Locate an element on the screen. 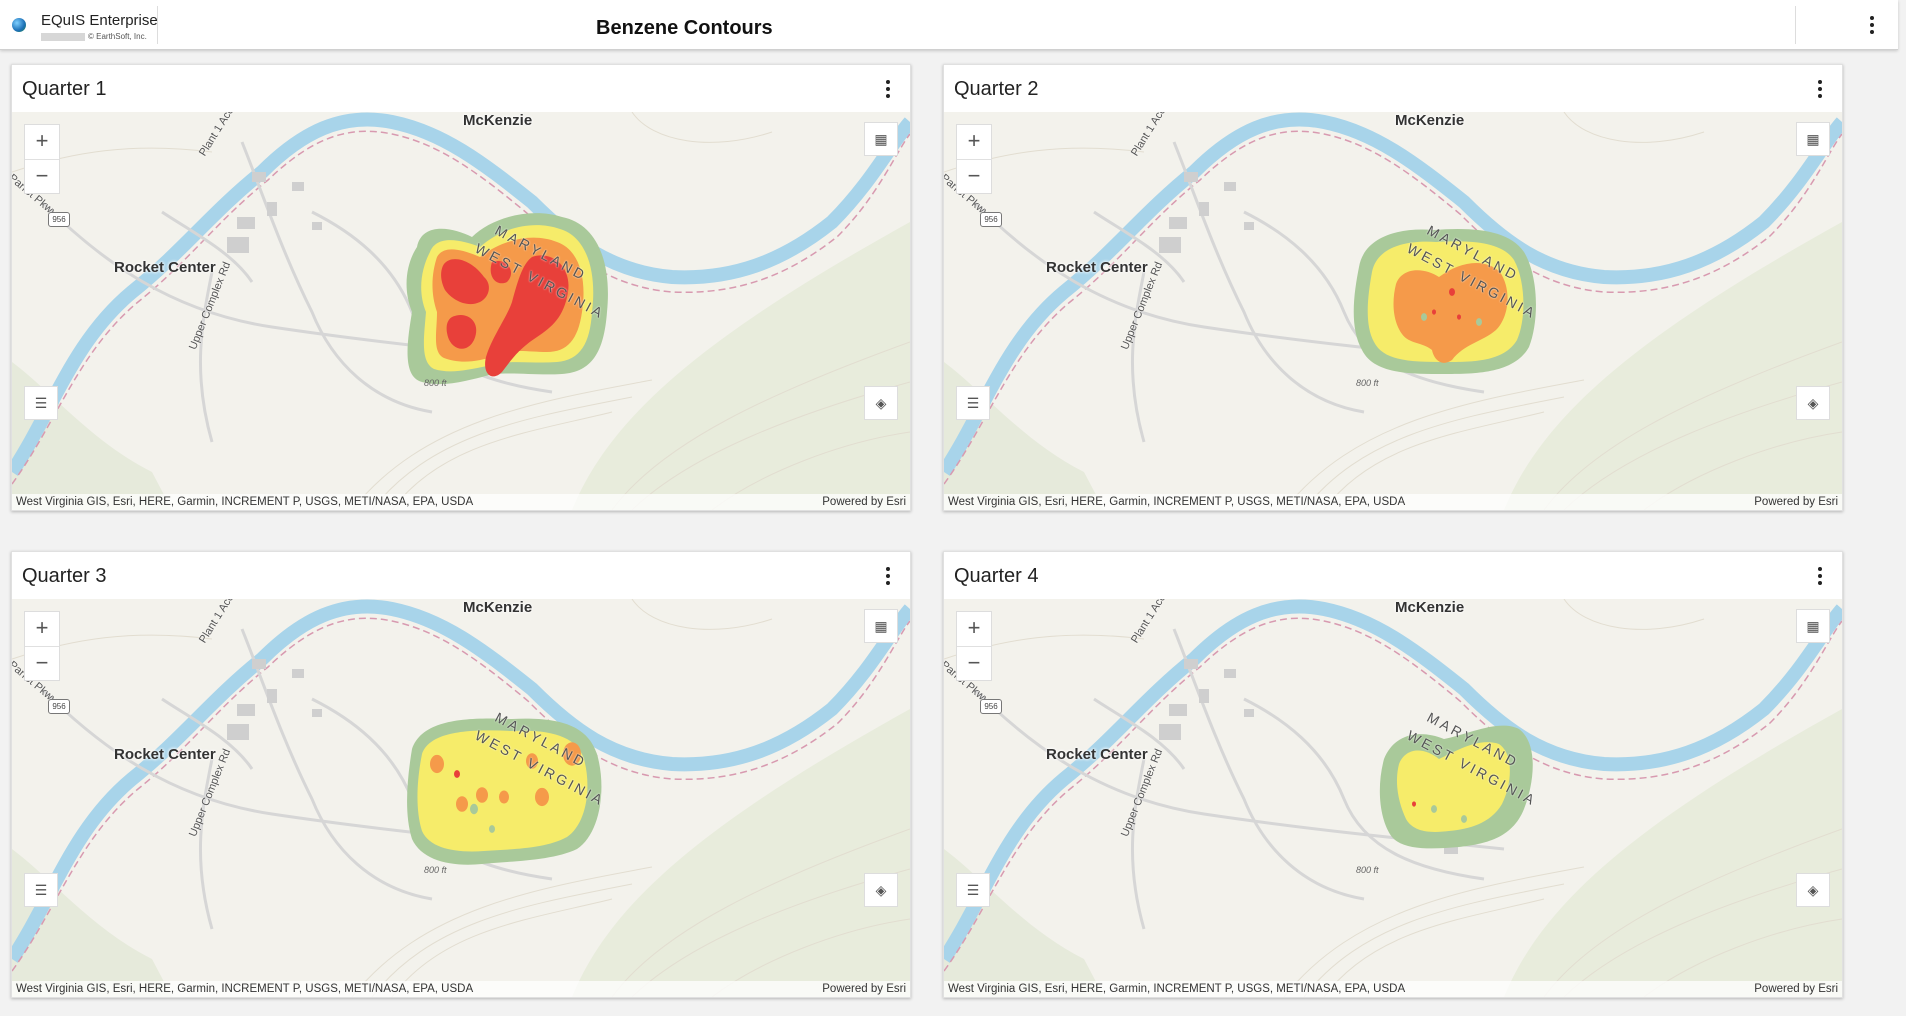 The height and width of the screenshot is (1016, 1906). panel-header: Quarter 4 is located at coordinates (1393, 576).